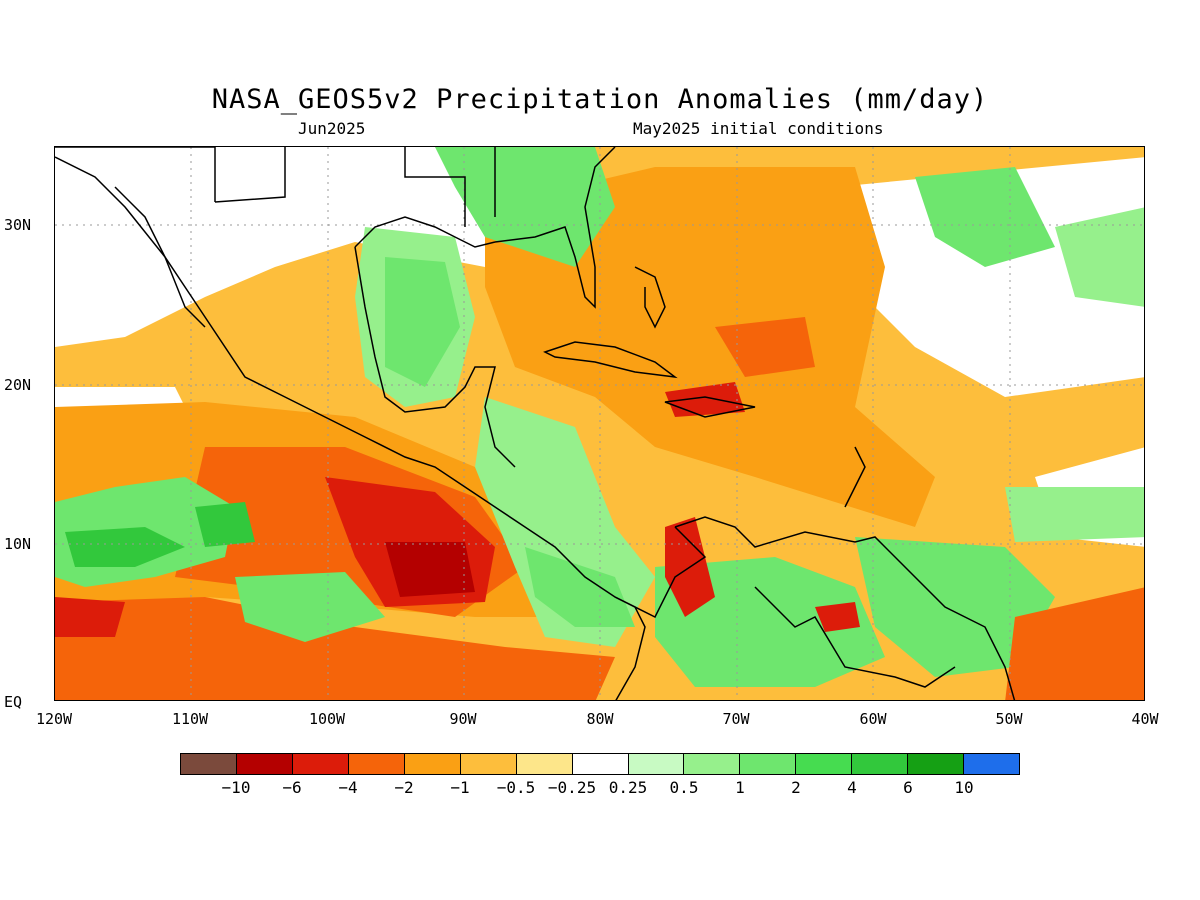 This screenshot has width=1200, height=900. Describe the element at coordinates (422, 322) in the screenshot. I see `wet-gulf-core` at that location.